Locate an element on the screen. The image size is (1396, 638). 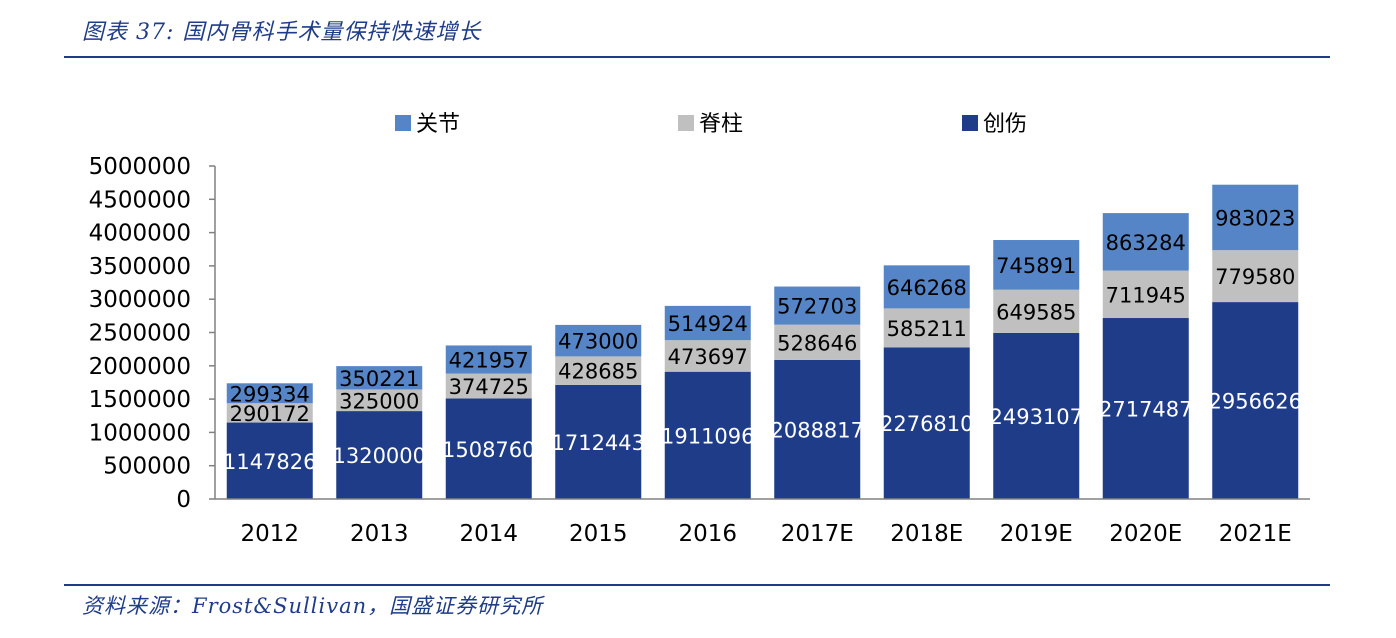
y-tick-label: 3500000 is located at coordinates (140, 267).